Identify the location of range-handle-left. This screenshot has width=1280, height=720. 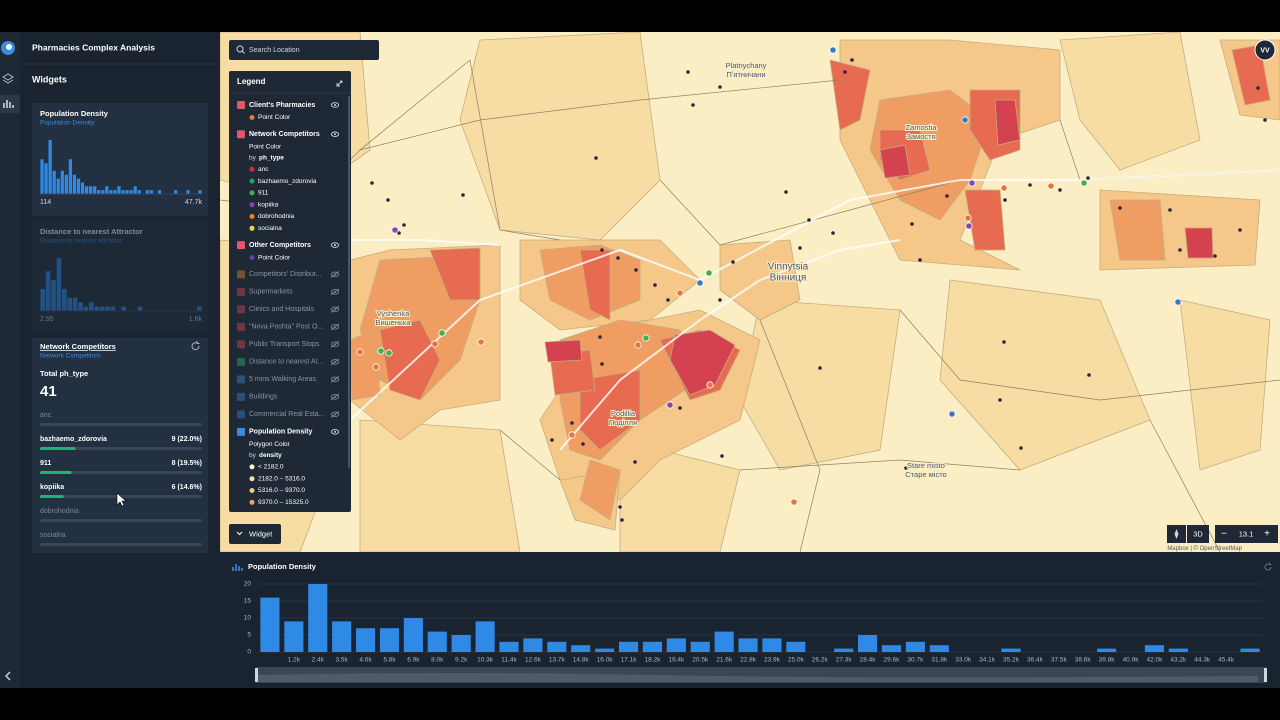
(256, 675).